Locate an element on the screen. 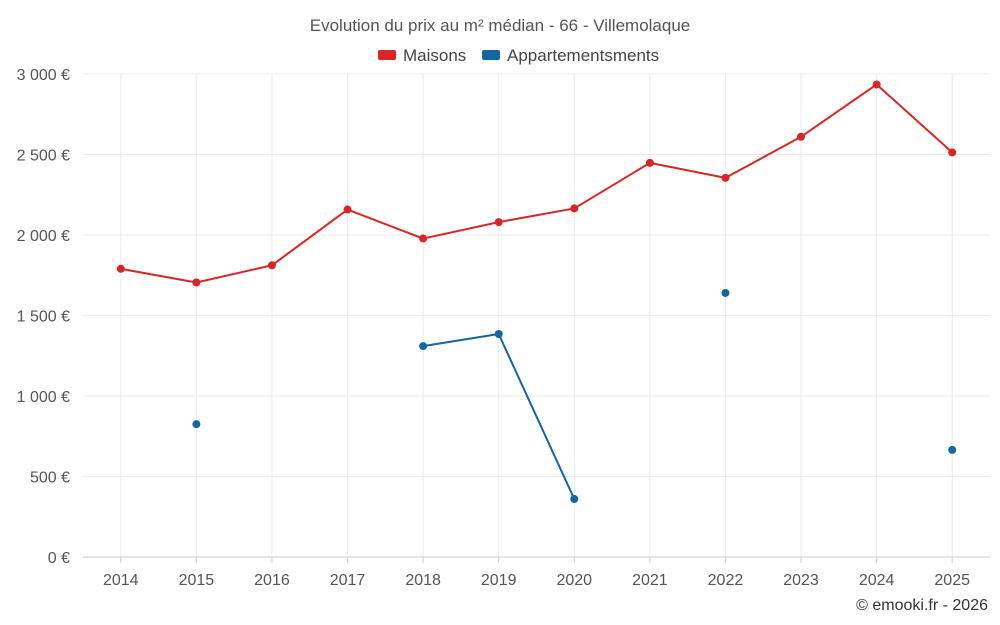  x-tick-label: 2025 is located at coordinates (952, 580).